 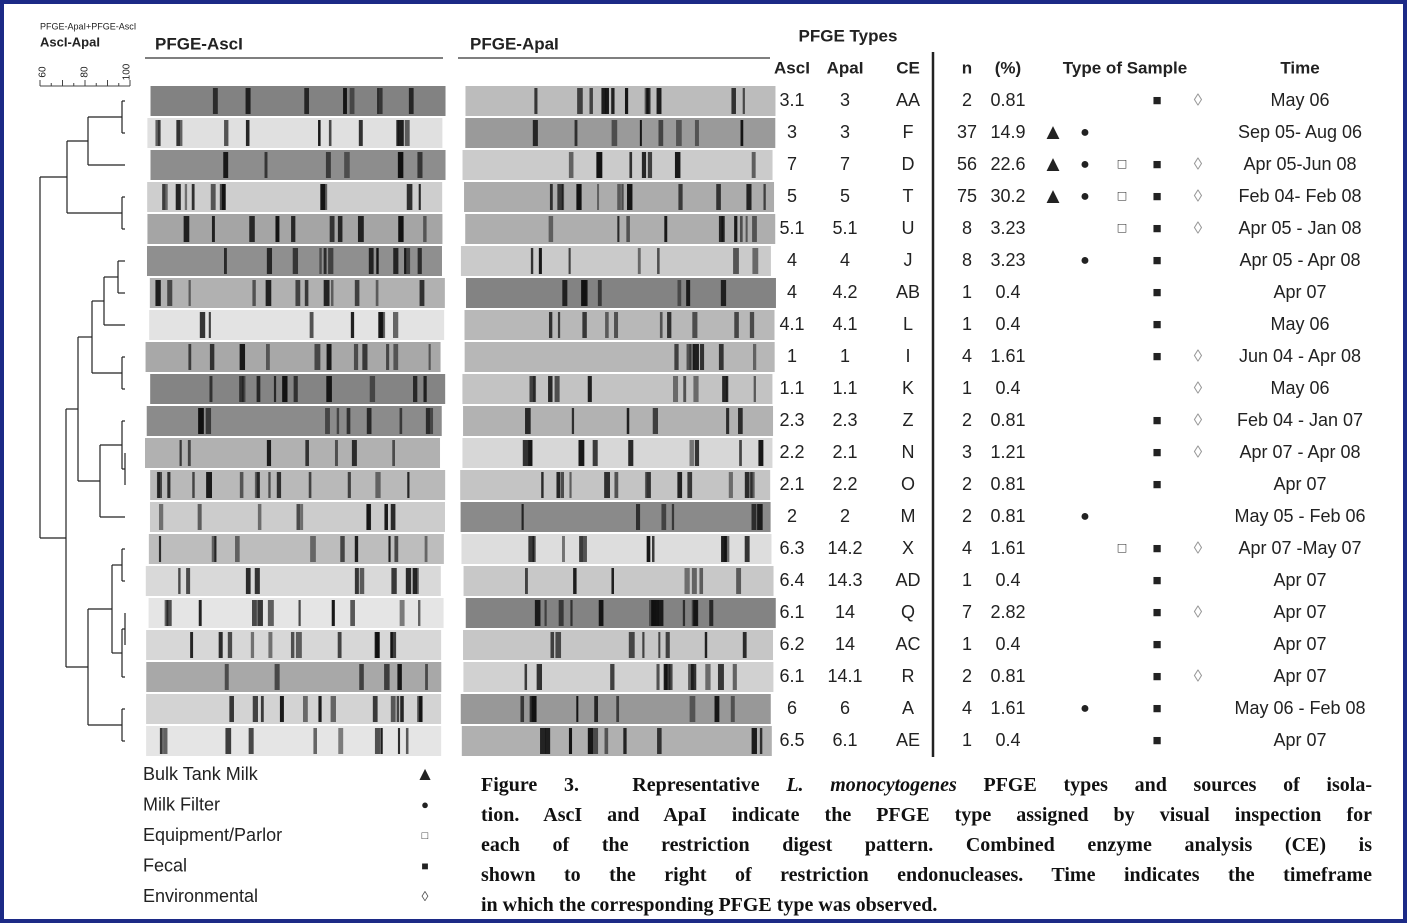 I want to click on cell-apai: 6, so click(x=845, y=708).